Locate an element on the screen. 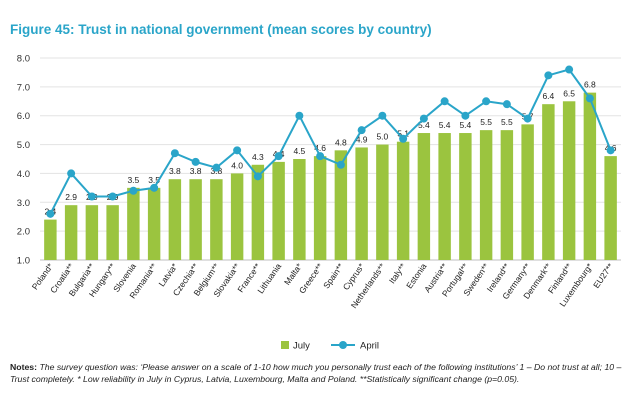  bar-value-label: 4.0 is located at coordinates (237, 165).